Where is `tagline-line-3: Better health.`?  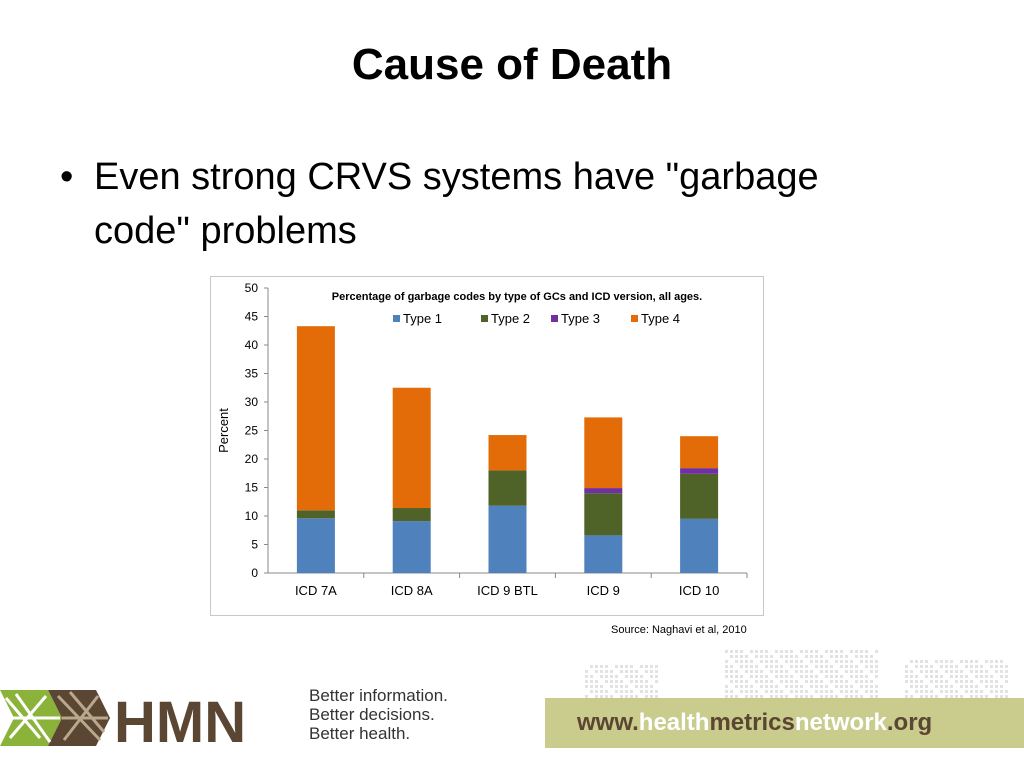 tagline-line-3: Better health. is located at coordinates (360, 733).